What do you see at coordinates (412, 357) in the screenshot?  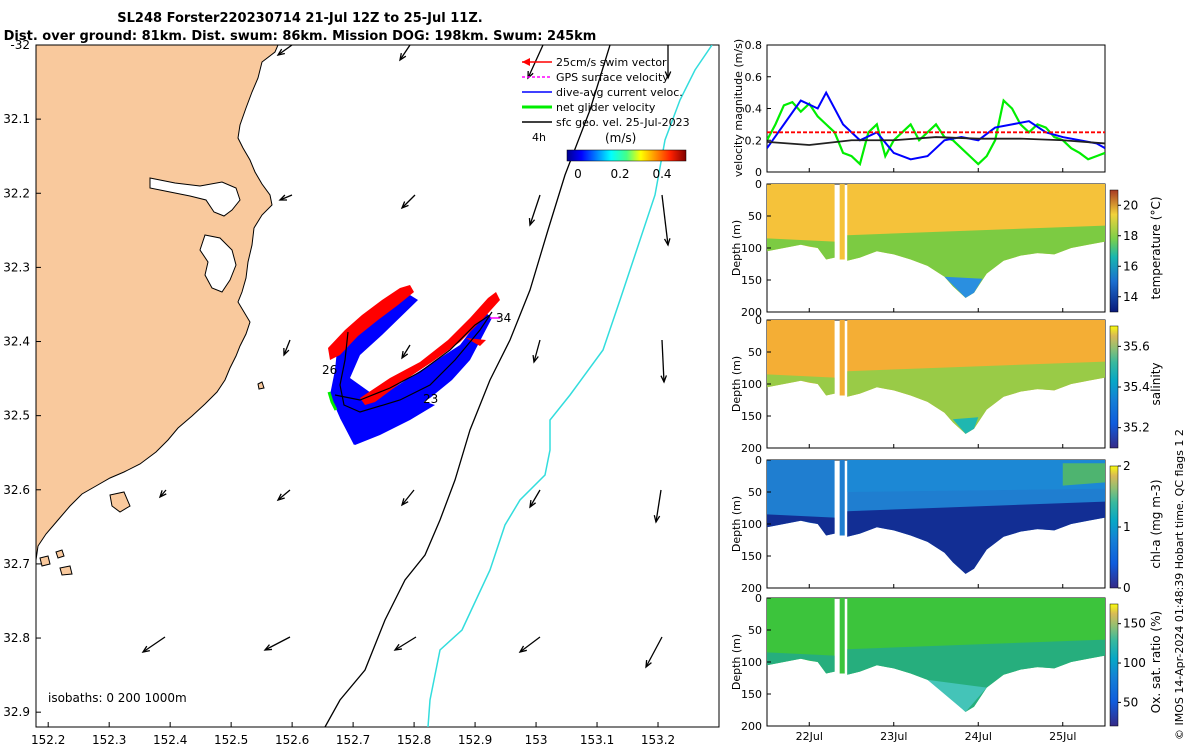 I see `glider-track-return` at bounding box center [412, 357].